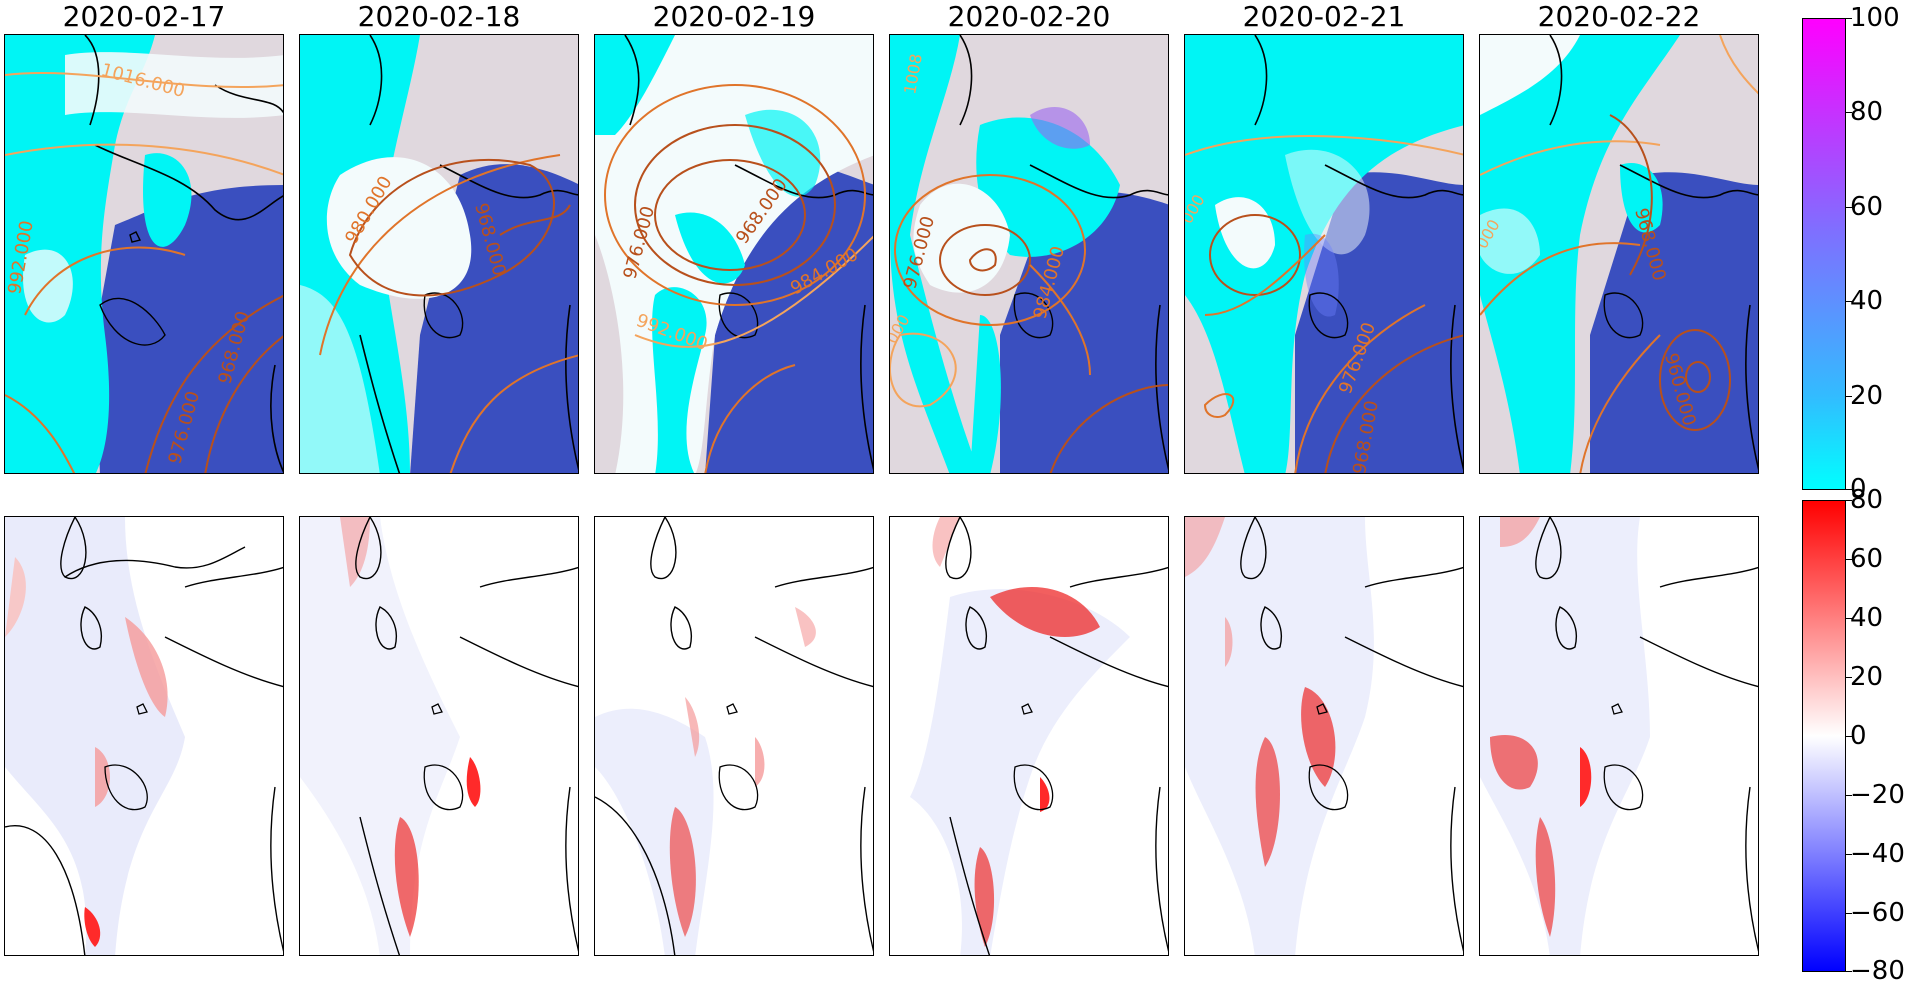 This screenshot has width=1920, height=993. What do you see at coordinates (1619, 254) in the screenshot?
I see `map-panel-top-6: 968.000 960.000 000` at bounding box center [1619, 254].